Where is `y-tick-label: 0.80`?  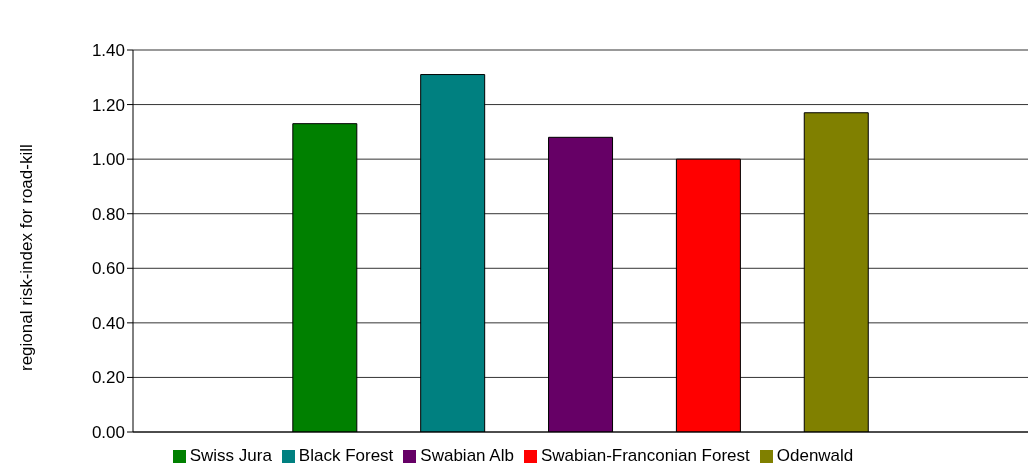 y-tick-label: 0.80 is located at coordinates (108, 214).